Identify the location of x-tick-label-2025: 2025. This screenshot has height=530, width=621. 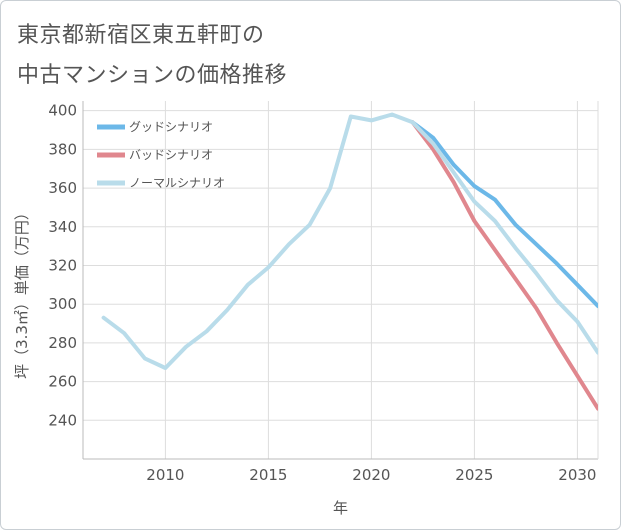
(474, 475).